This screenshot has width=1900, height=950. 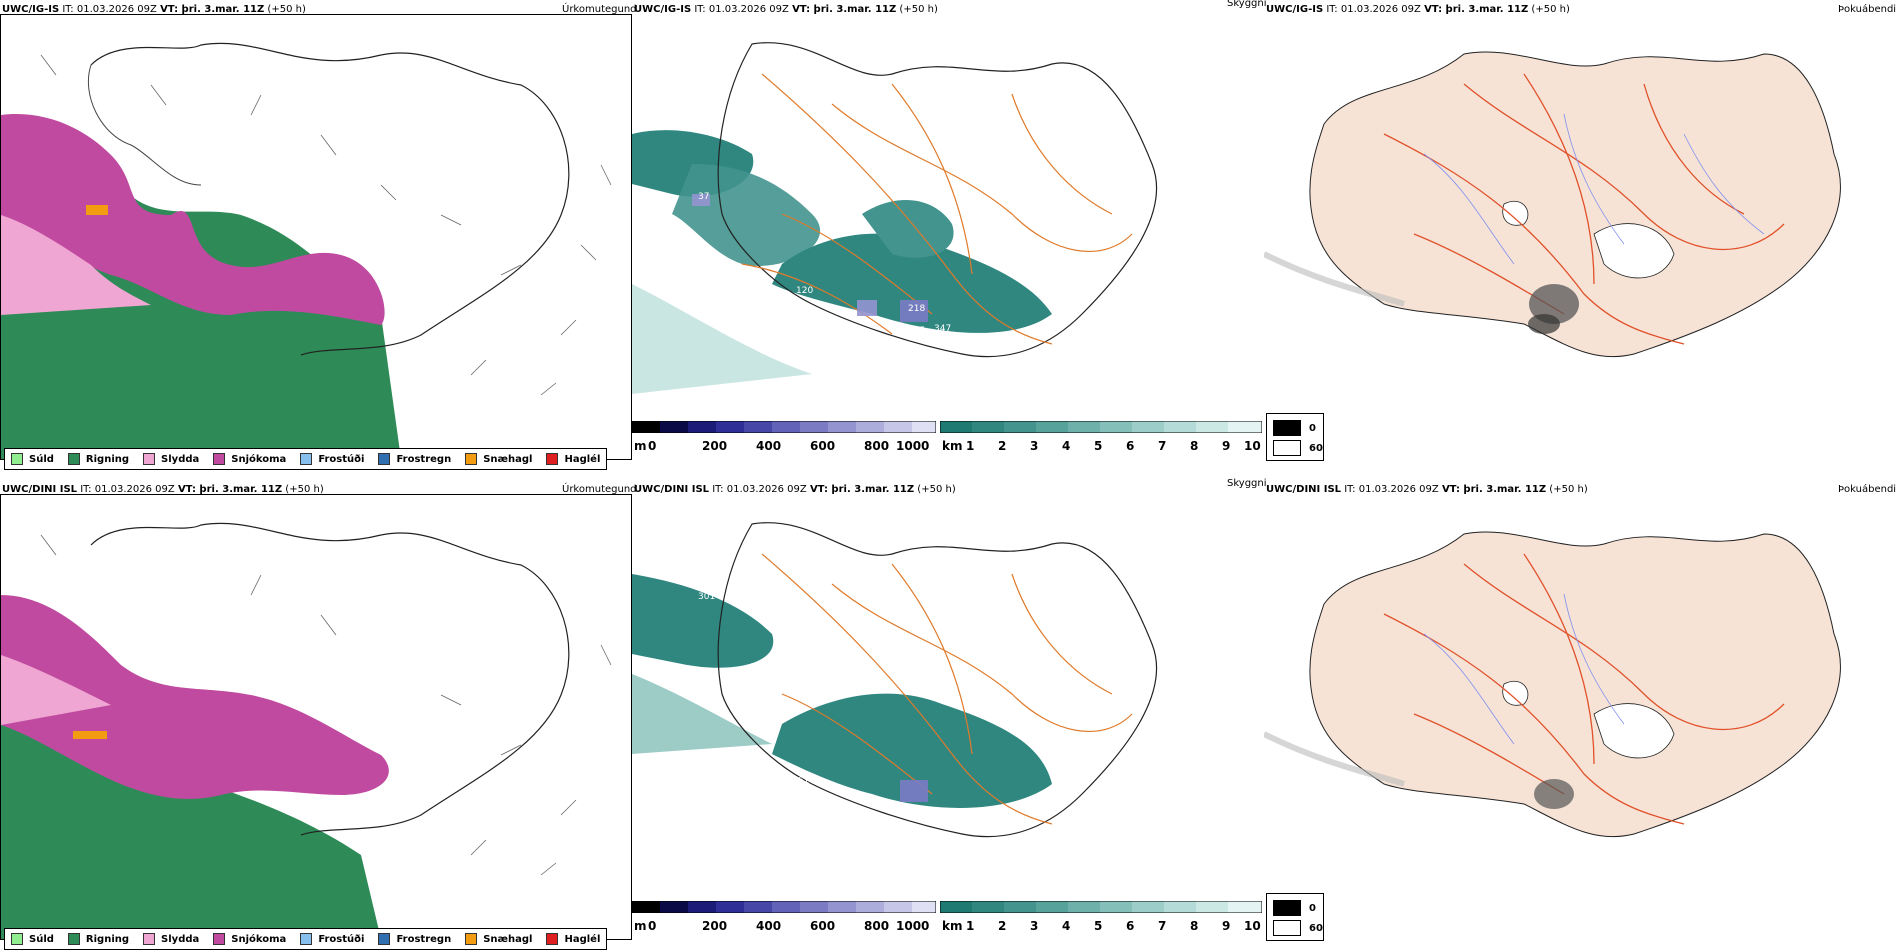 I want to click on visibility-colorbar: km 1 2 3 4 5 6 7 8 9 10, so click(x=1101, y=438).